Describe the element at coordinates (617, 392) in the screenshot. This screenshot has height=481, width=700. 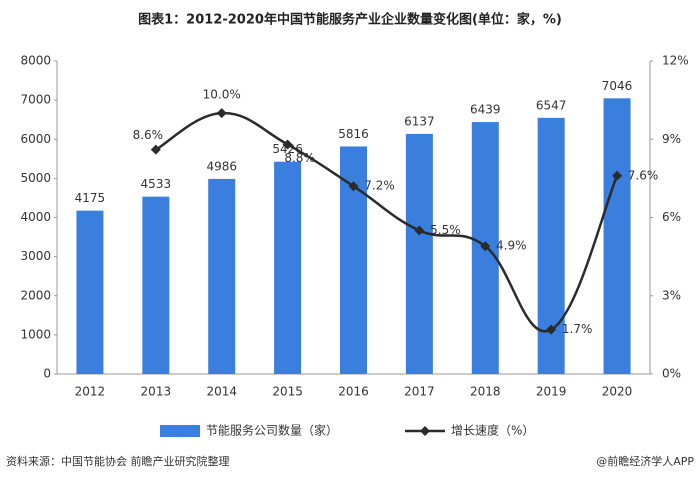
I see `x-tick-label: 2020` at that location.